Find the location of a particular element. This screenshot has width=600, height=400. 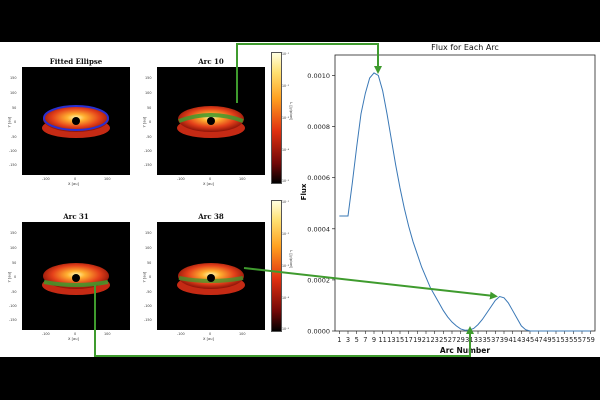

x-tick-label: 35 is located at coordinates (486, 340).